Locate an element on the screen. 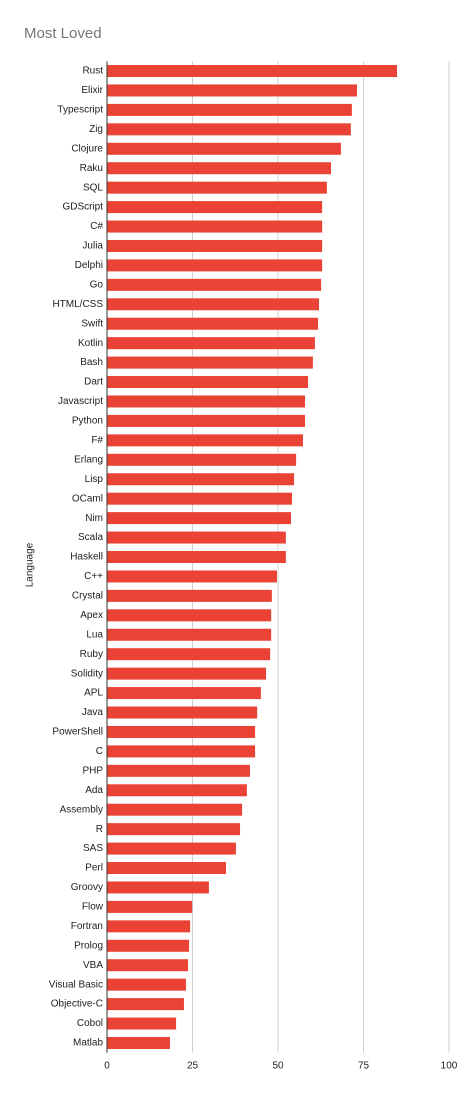 This screenshot has height=1096, width=474. y-tick-label: Python is located at coordinates (87, 421).